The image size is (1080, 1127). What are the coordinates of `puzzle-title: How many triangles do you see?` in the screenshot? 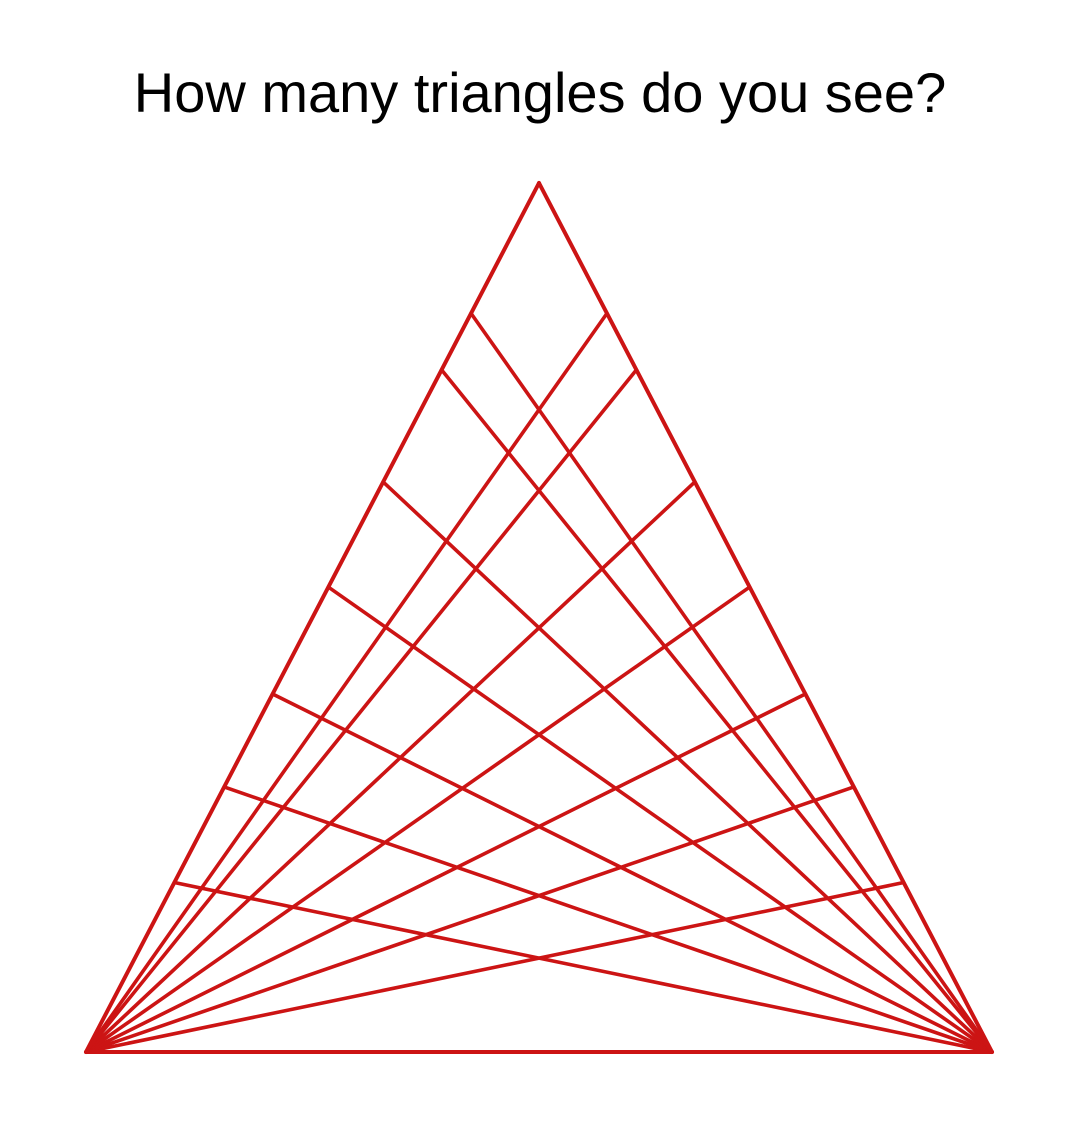 It's located at (540, 92).